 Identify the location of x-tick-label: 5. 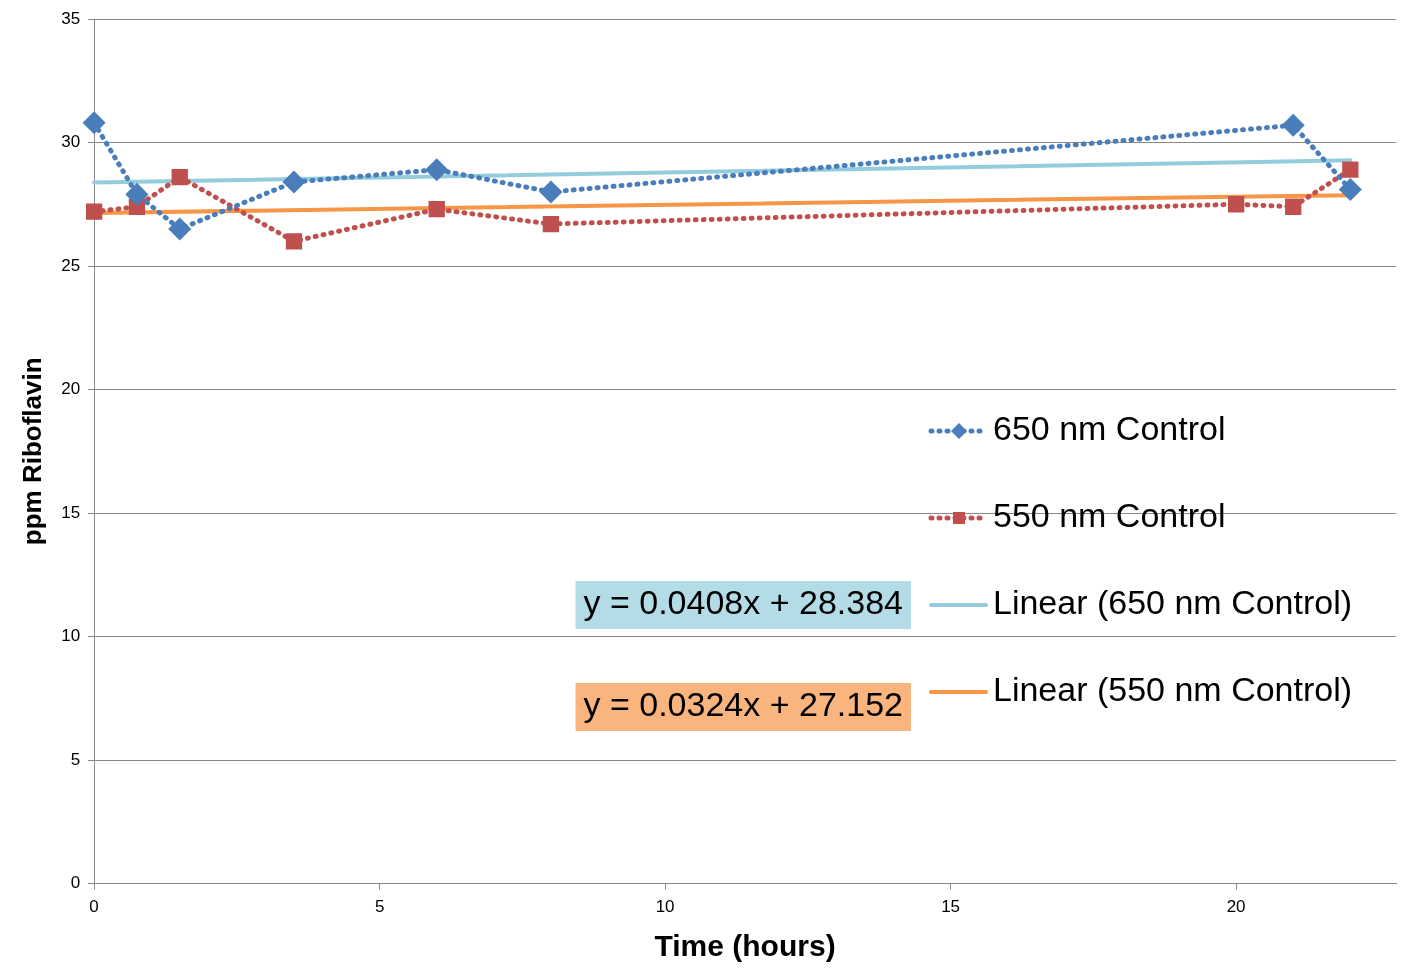
(379, 907).